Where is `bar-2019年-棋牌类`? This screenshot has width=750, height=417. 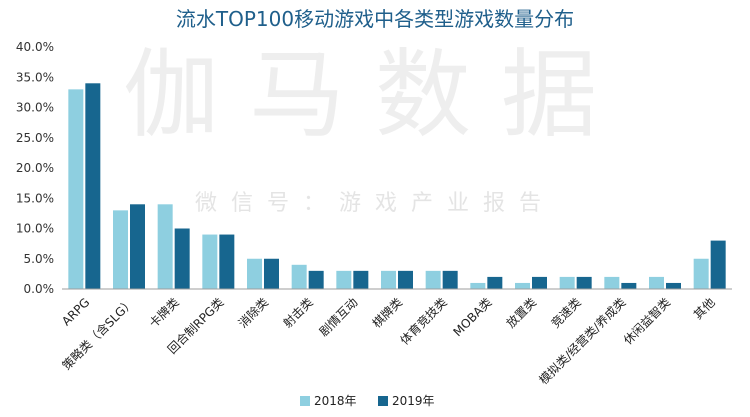 bar-2019年-棋牌类 is located at coordinates (405, 279).